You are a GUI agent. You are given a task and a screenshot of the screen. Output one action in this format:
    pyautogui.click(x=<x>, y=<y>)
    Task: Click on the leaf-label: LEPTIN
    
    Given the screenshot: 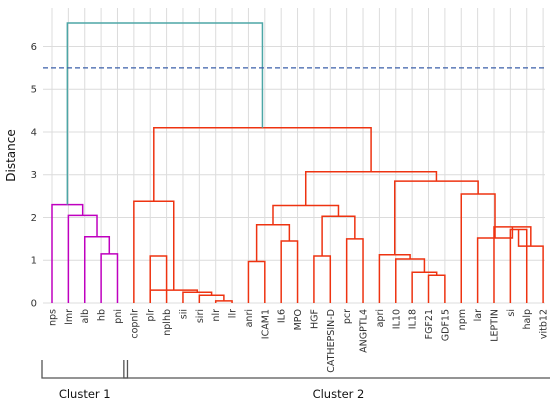 What is the action you would take?
    pyautogui.click(x=494, y=325)
    